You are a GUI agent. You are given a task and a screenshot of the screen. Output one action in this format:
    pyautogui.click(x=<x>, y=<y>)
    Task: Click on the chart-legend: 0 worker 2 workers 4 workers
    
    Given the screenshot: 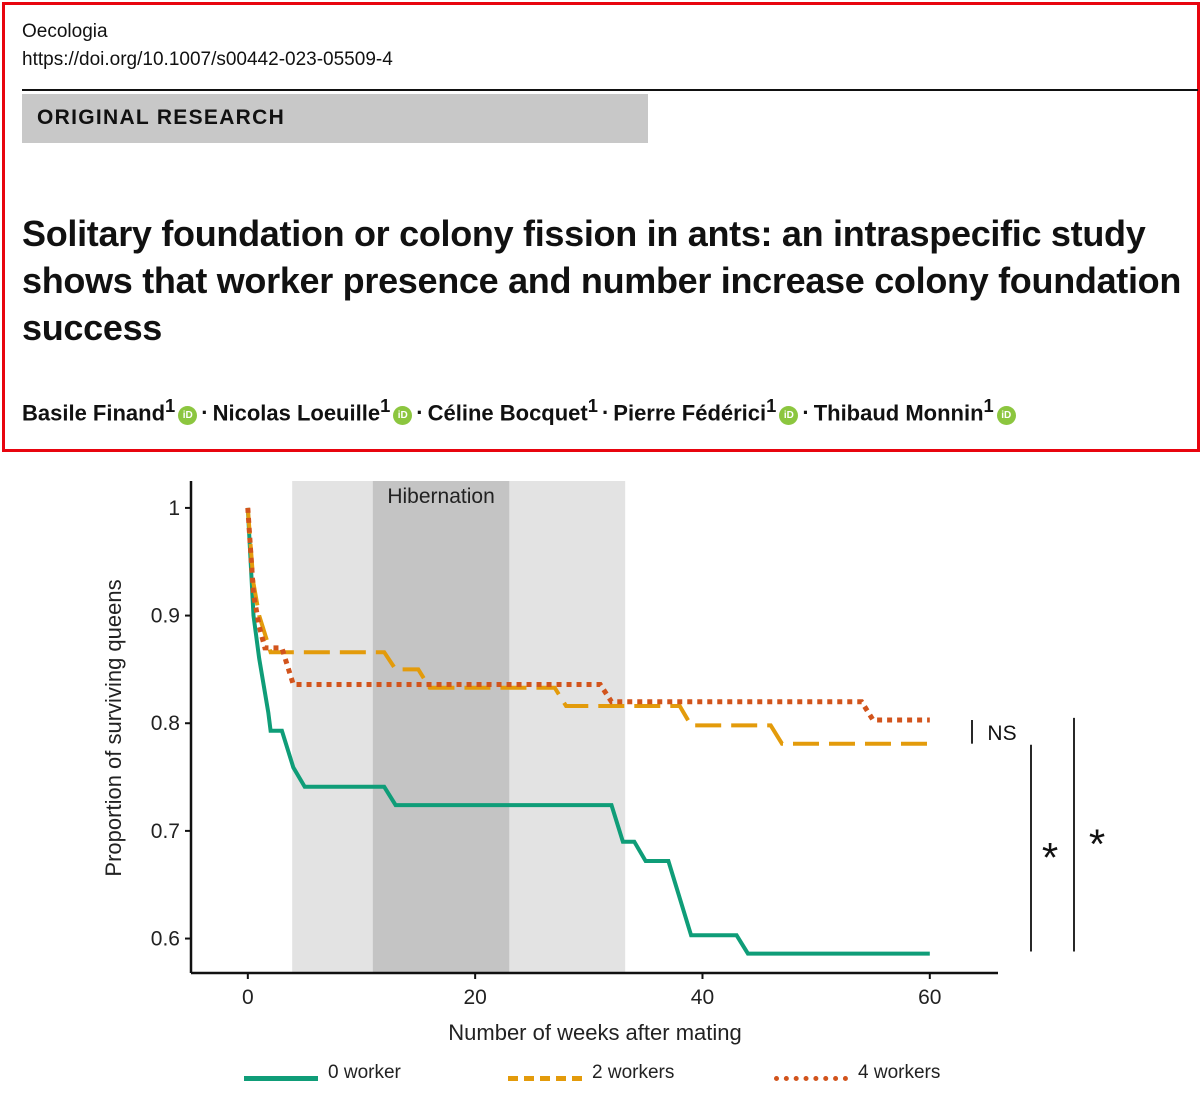 What is the action you would take?
    pyautogui.click(x=600, y=1077)
    